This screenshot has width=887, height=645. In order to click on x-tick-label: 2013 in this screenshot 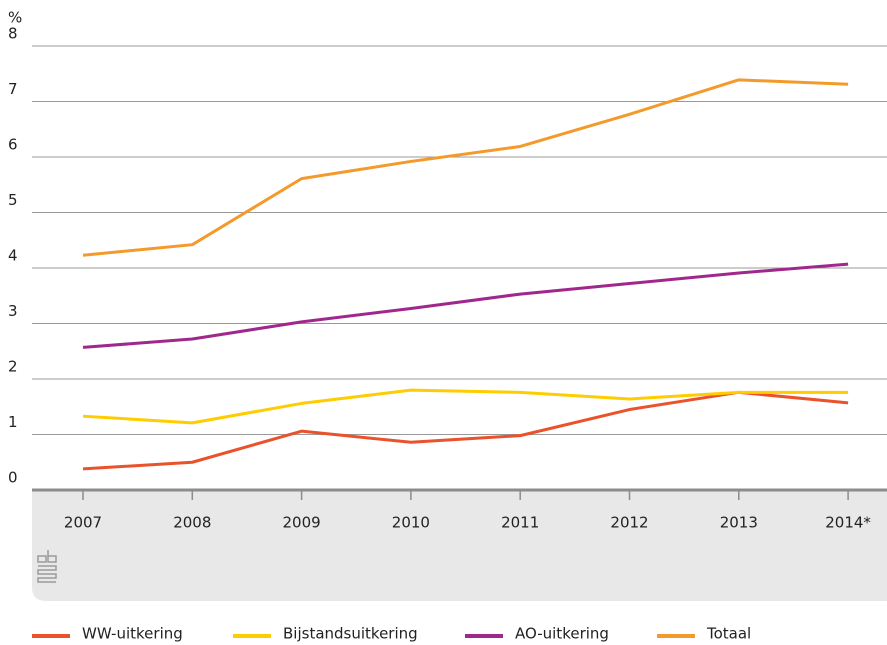, I will do `click(739, 523)`.